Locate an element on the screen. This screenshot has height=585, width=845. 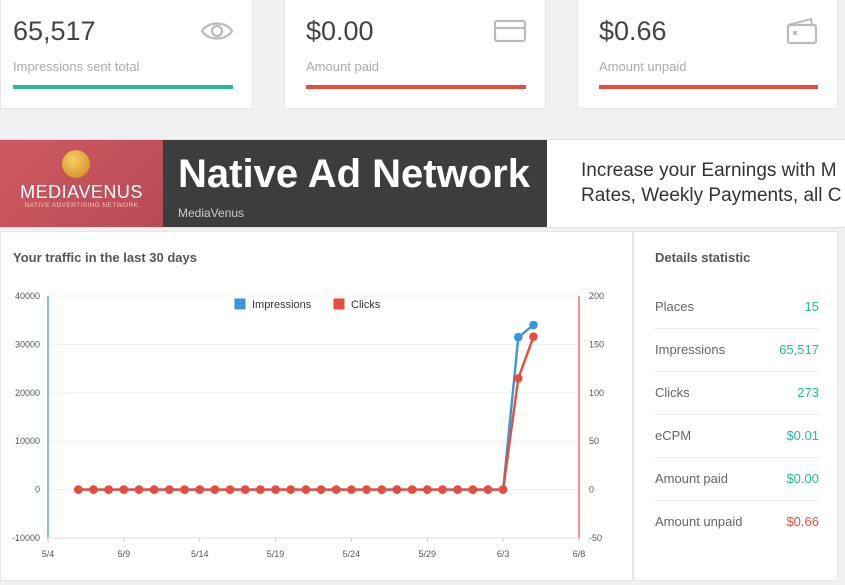
details-row-label: Places is located at coordinates (675, 306).